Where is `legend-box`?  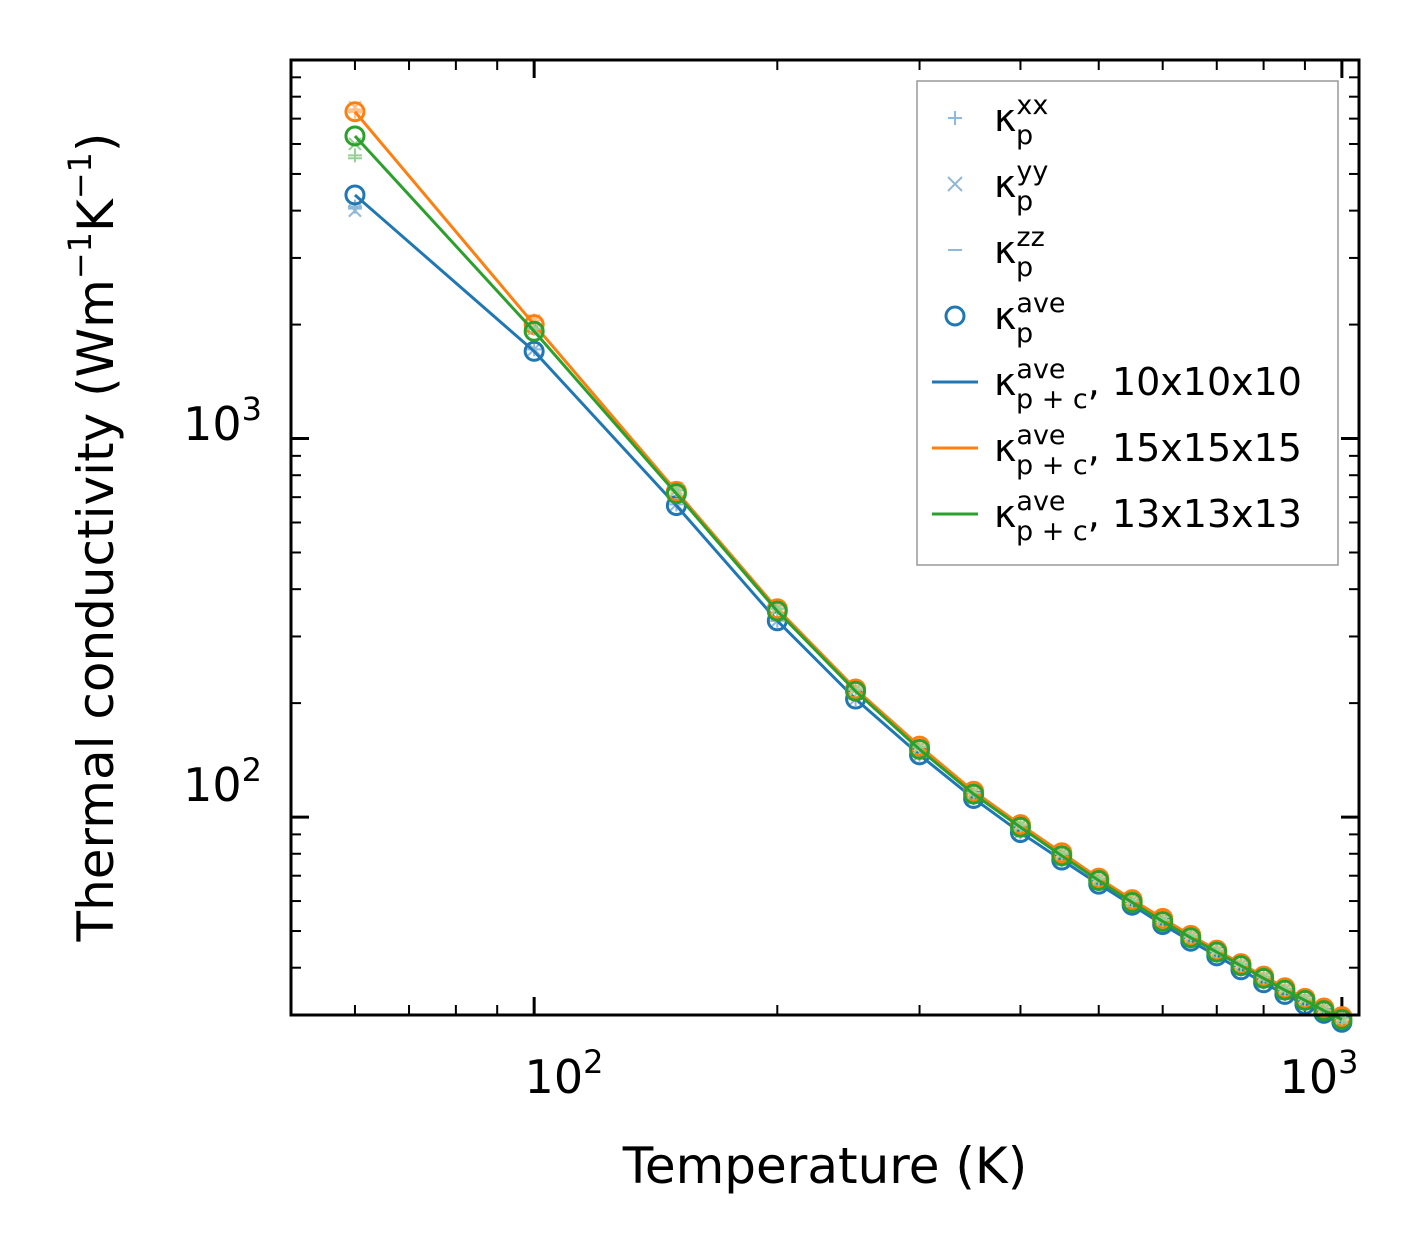
legend-box is located at coordinates (1127, 323).